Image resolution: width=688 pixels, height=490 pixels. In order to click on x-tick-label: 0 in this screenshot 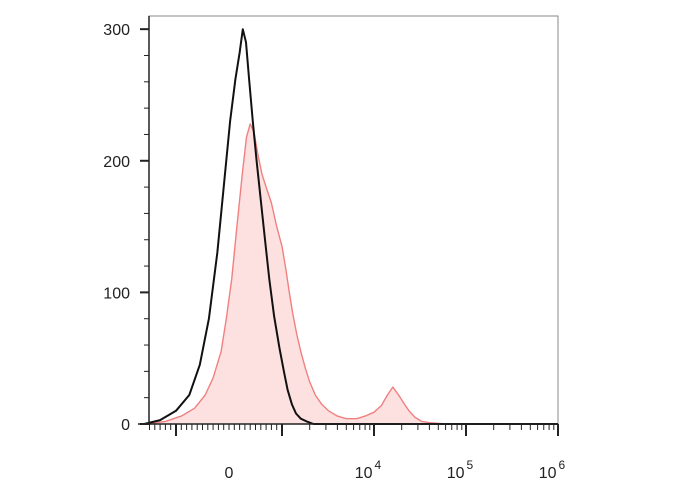, I will do `click(229, 473)`.